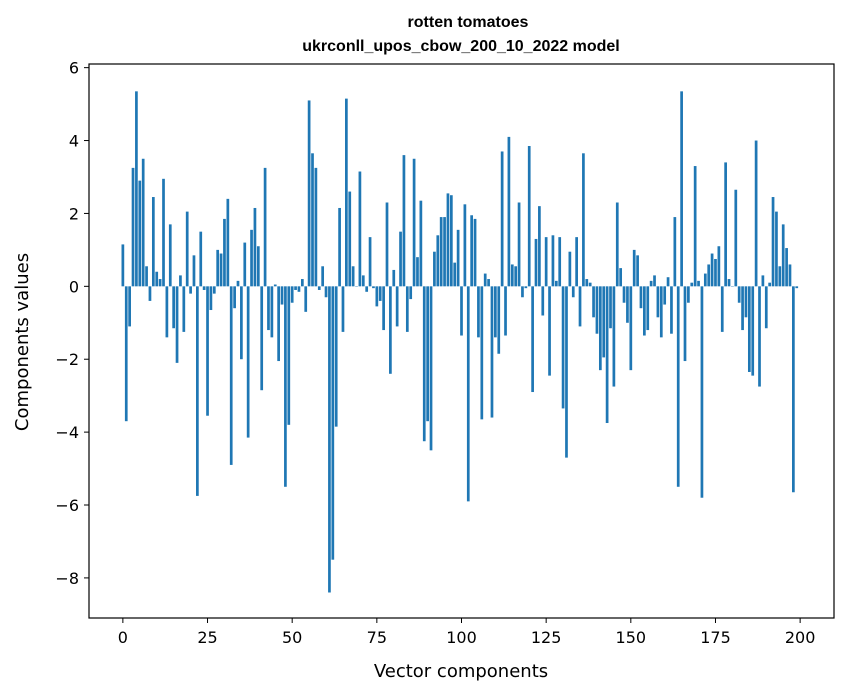 Image resolution: width=847 pixels, height=696 pixels. Describe the element at coordinates (72, 323) in the screenshot. I see `y-axis-ticks: −8 −6 −4 −2 0 2 4 6` at that location.